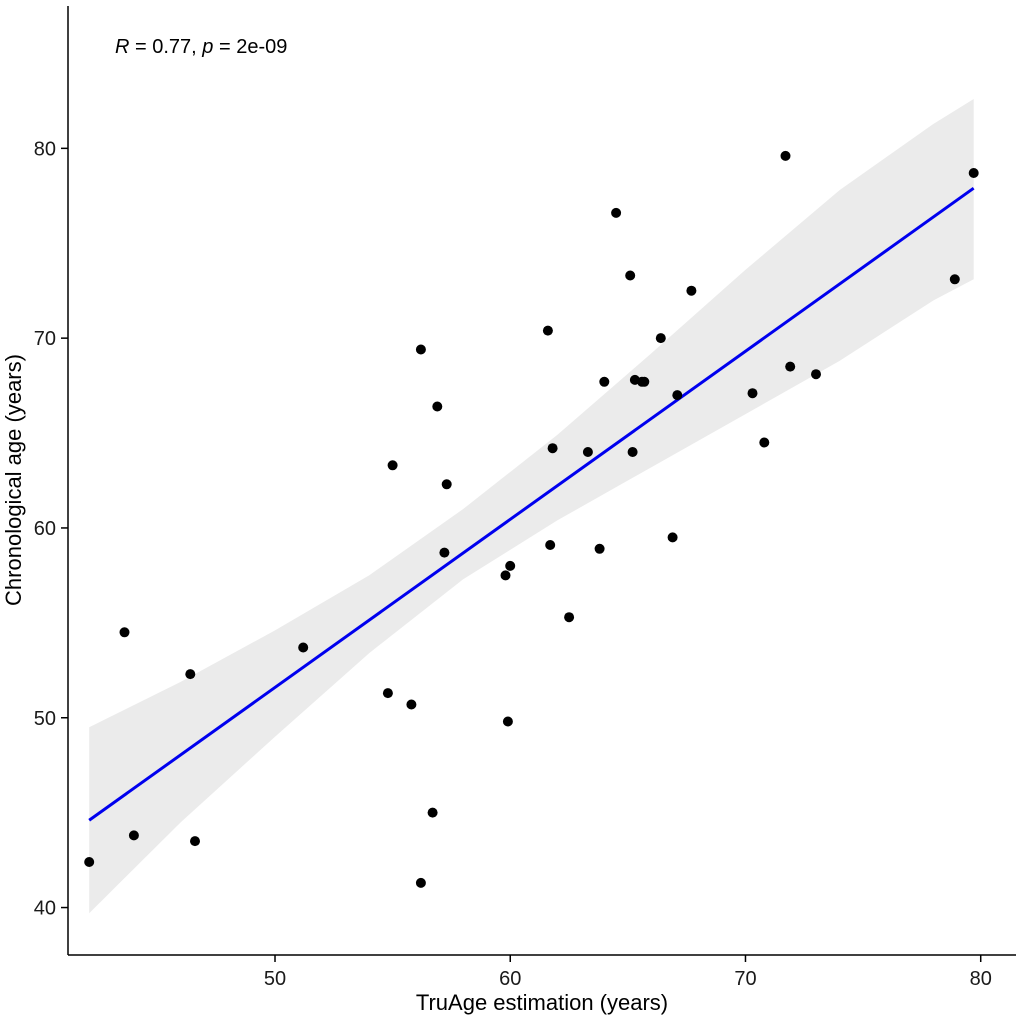  What do you see at coordinates (122, 47) in the screenshot?
I see `r-symbol: R` at bounding box center [122, 47].